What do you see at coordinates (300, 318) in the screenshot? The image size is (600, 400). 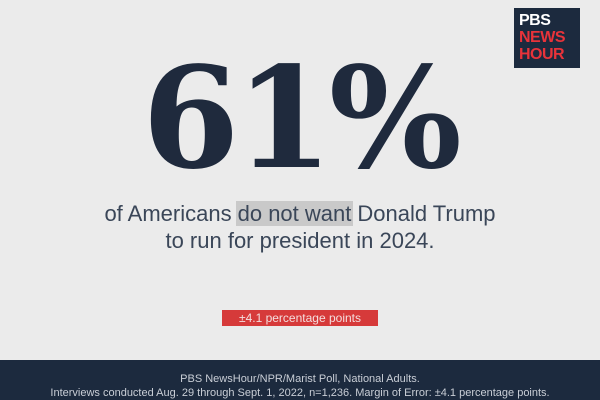 I see `margin-of-error: ±4.1 percentage points` at bounding box center [300, 318].